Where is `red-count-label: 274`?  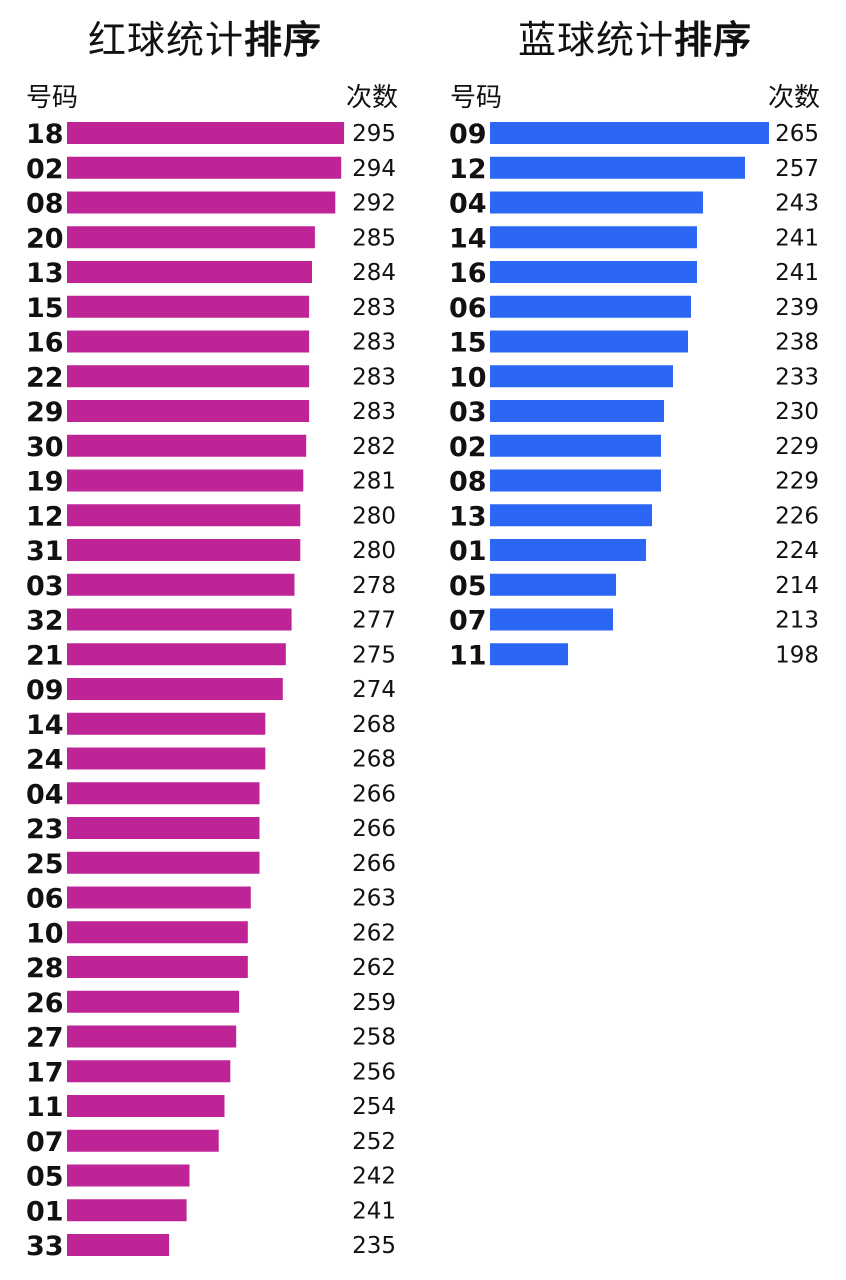 red-count-label: 274 is located at coordinates (374, 690).